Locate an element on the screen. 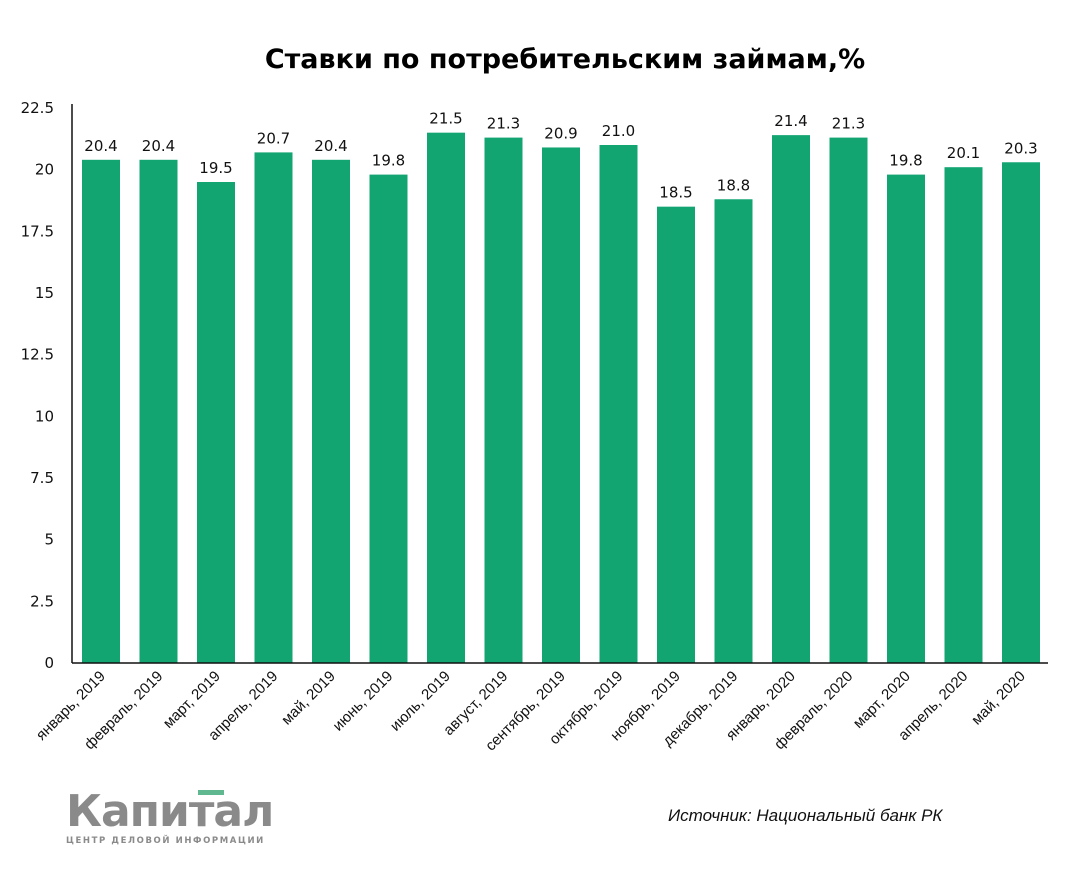 This screenshot has width=1072, height=872. y-tick-label: 10 is located at coordinates (44, 416).